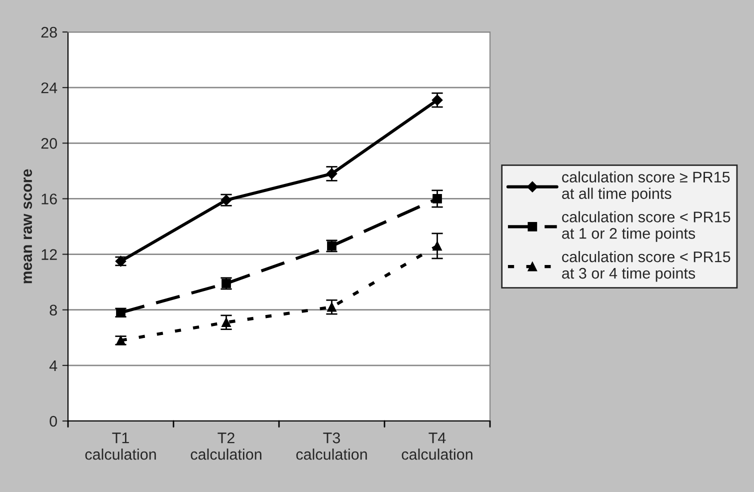 The image size is (754, 492). I want to click on y-tick-label: 12, so click(49, 254).